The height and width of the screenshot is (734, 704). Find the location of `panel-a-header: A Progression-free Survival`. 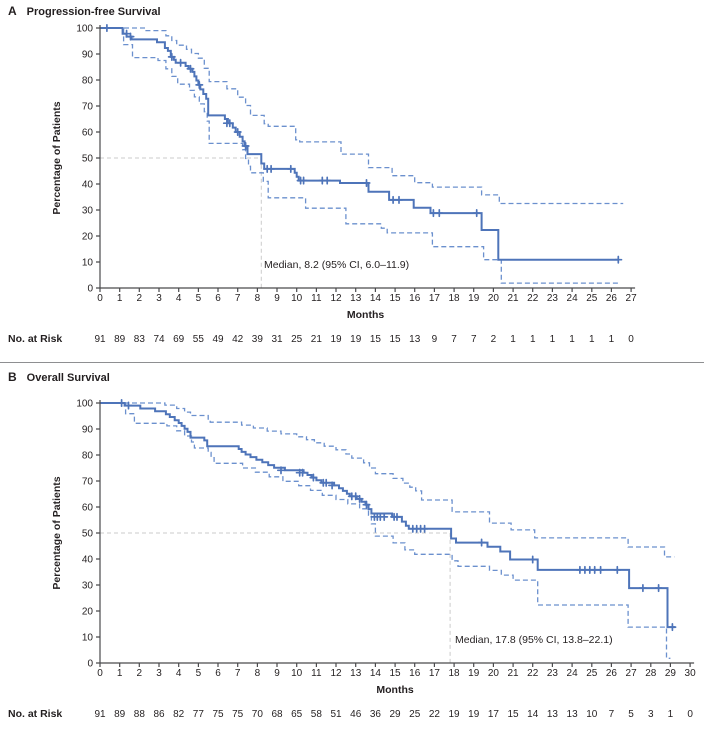

panel-a-header: A Progression-free Survival is located at coordinates (84, 11).